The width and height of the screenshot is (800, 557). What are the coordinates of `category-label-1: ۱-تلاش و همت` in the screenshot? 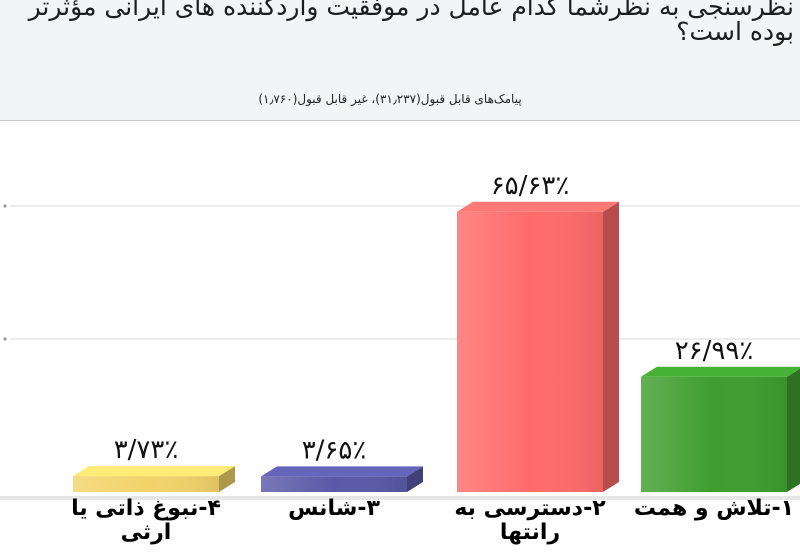 It's located at (714, 508).